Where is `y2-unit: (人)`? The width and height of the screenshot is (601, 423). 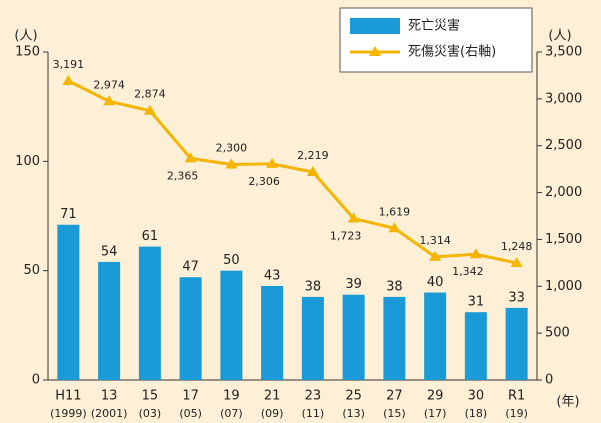 y2-unit: (人) is located at coordinates (559, 36).